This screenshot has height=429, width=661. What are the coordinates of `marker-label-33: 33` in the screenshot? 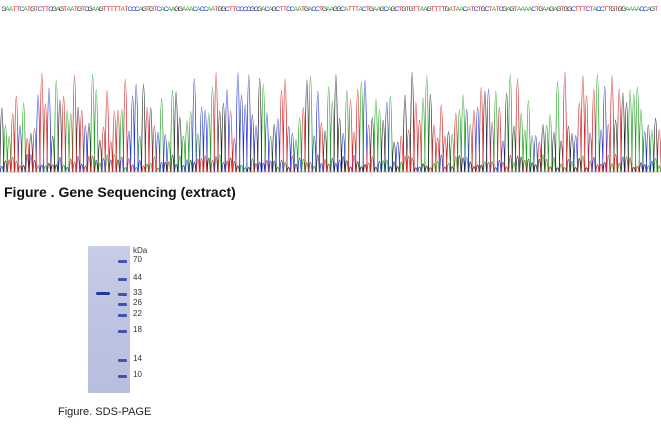 It's located at (137, 292).